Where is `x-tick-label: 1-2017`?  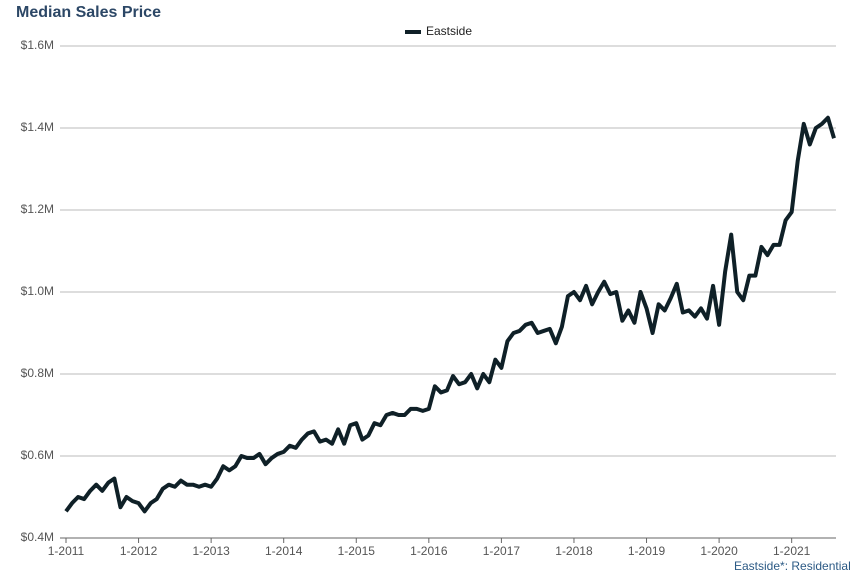
x-tick-label: 1-2017 is located at coordinates (502, 551).